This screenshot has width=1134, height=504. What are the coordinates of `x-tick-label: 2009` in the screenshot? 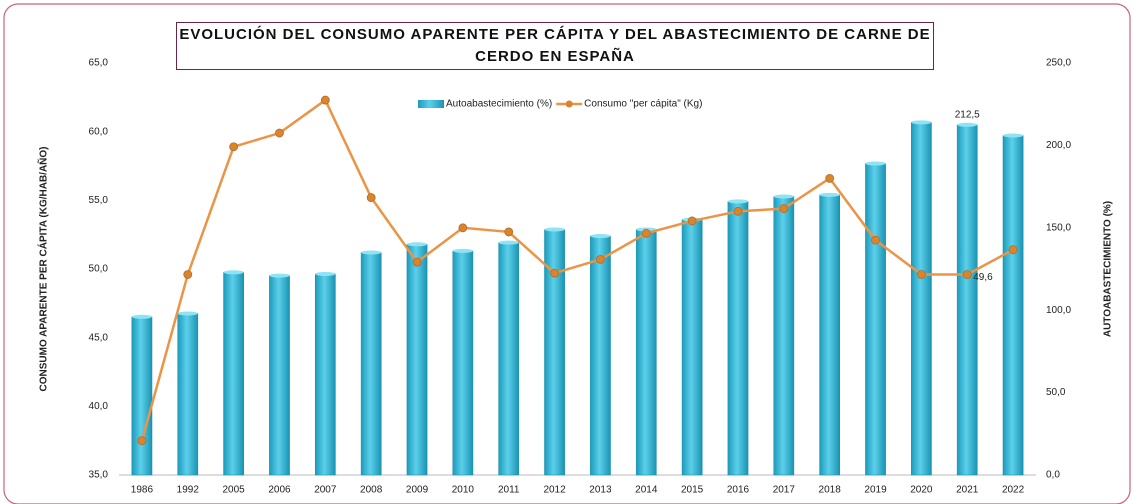 It's located at (417, 490).